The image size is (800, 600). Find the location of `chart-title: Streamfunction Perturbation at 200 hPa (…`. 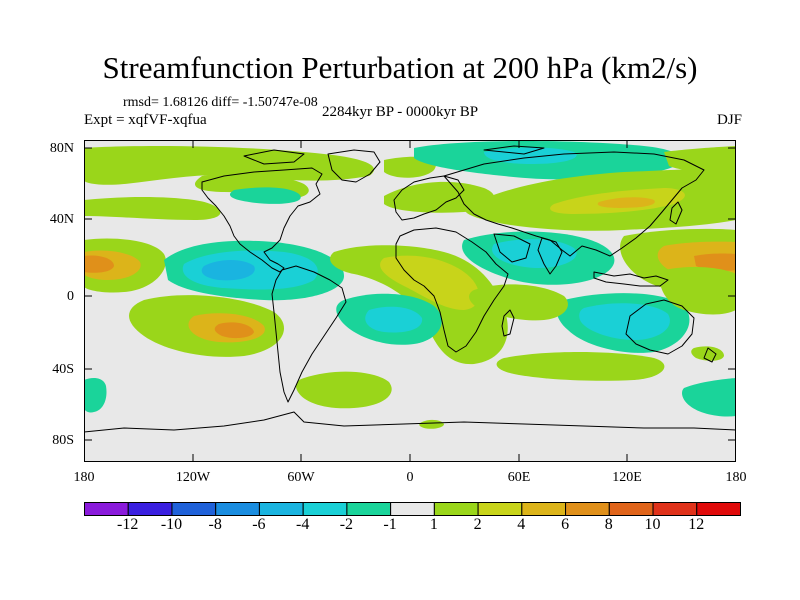

chart-title: Streamfunction Perturbation at 200 hPa (… is located at coordinates (400, 67).